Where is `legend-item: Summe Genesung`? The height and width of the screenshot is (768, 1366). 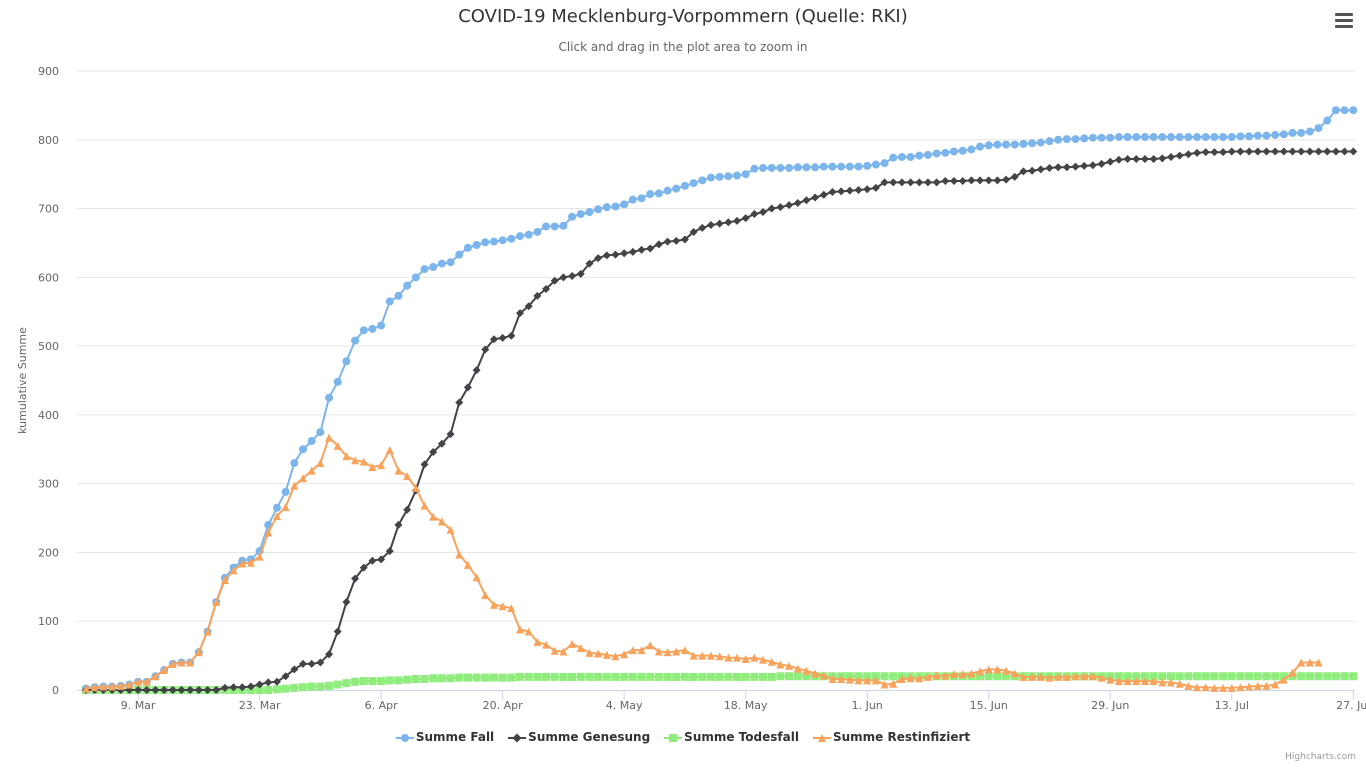 legend-item: Summe Genesung is located at coordinates (579, 737).